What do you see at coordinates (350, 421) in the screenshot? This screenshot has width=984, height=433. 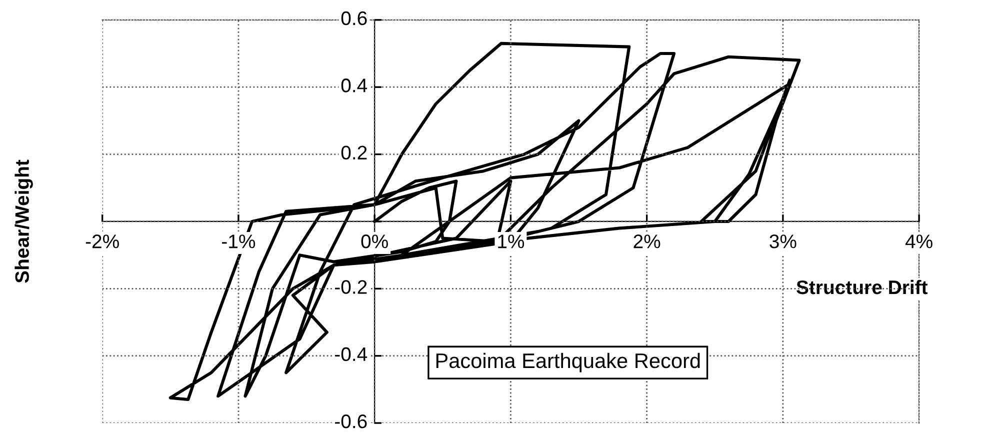 I see `y-tick-label: -0.6` at bounding box center [350, 421].